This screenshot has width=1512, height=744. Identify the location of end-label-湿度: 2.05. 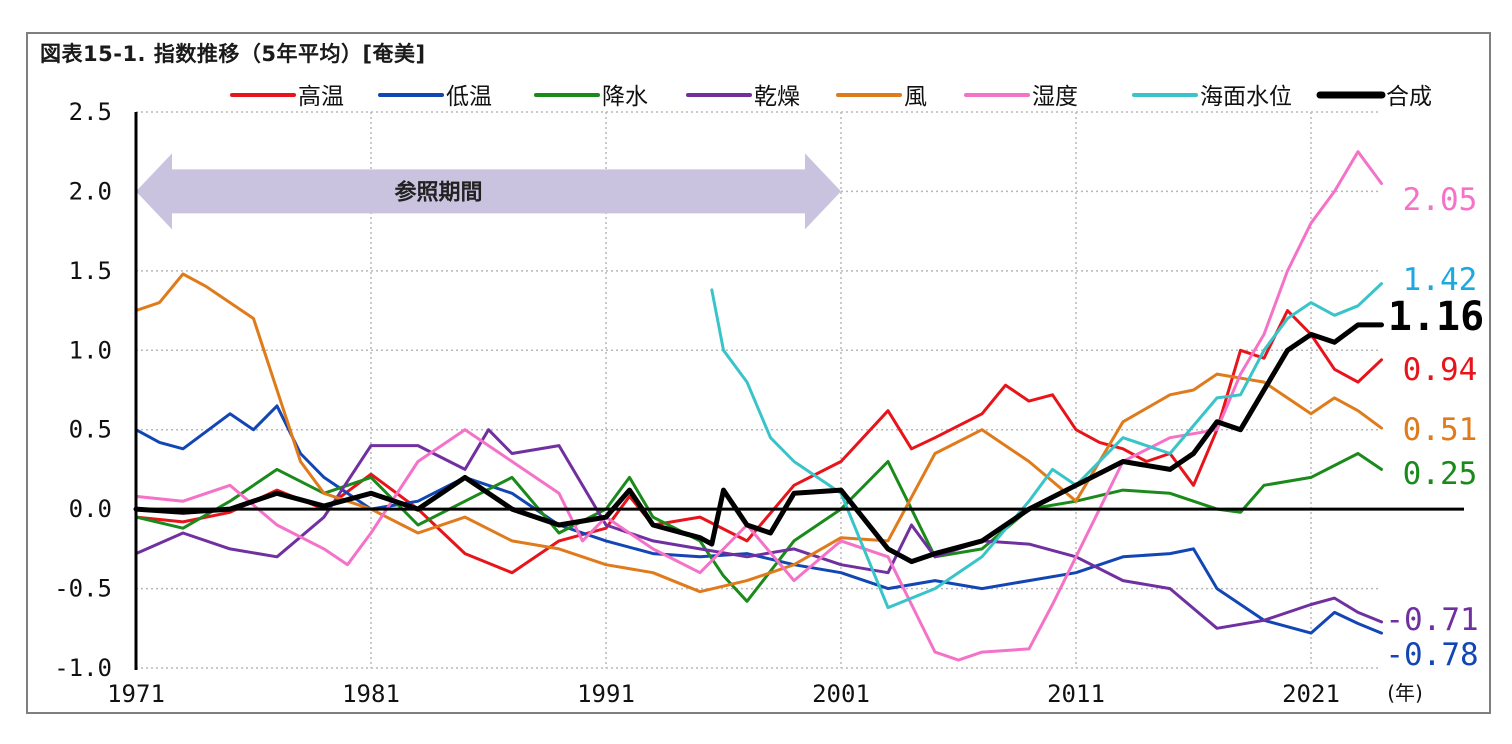
(1440, 200).